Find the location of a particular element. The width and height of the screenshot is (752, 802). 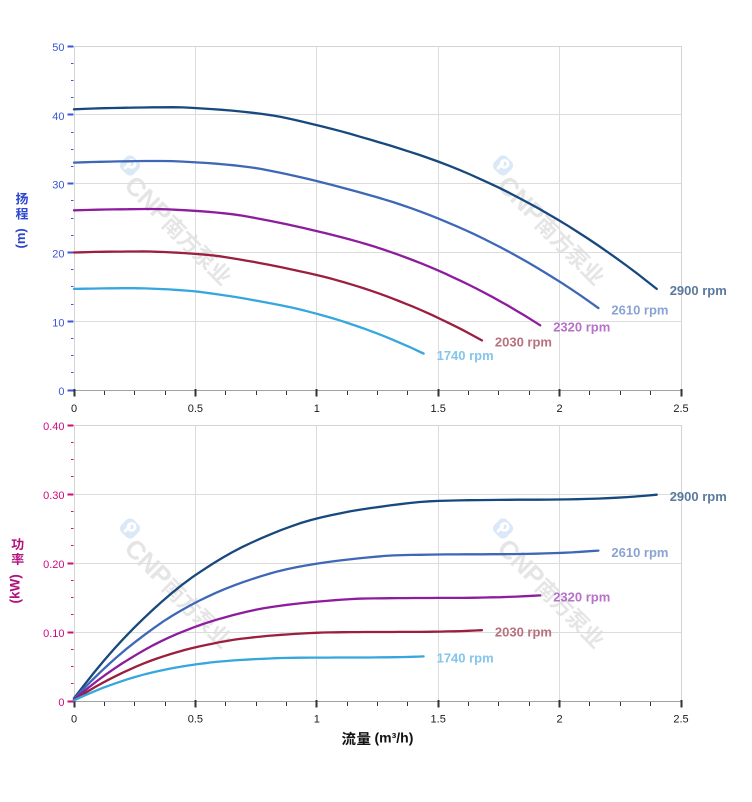

svg-text: (m³/h) is located at coordinates (394, 738).